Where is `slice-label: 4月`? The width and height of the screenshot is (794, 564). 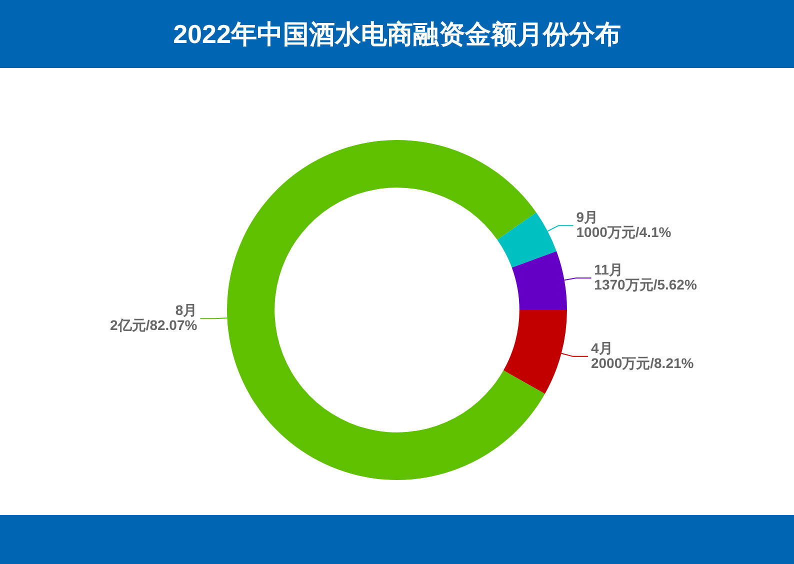 slice-label: 4月 is located at coordinates (601, 348).